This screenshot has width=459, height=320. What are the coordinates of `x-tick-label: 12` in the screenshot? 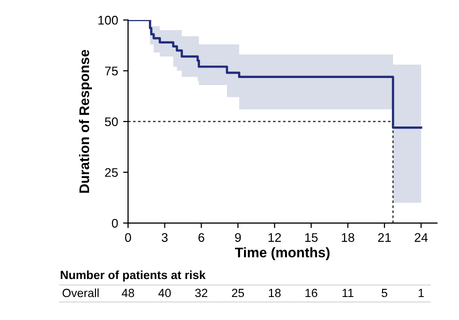 It's located at (274, 237).